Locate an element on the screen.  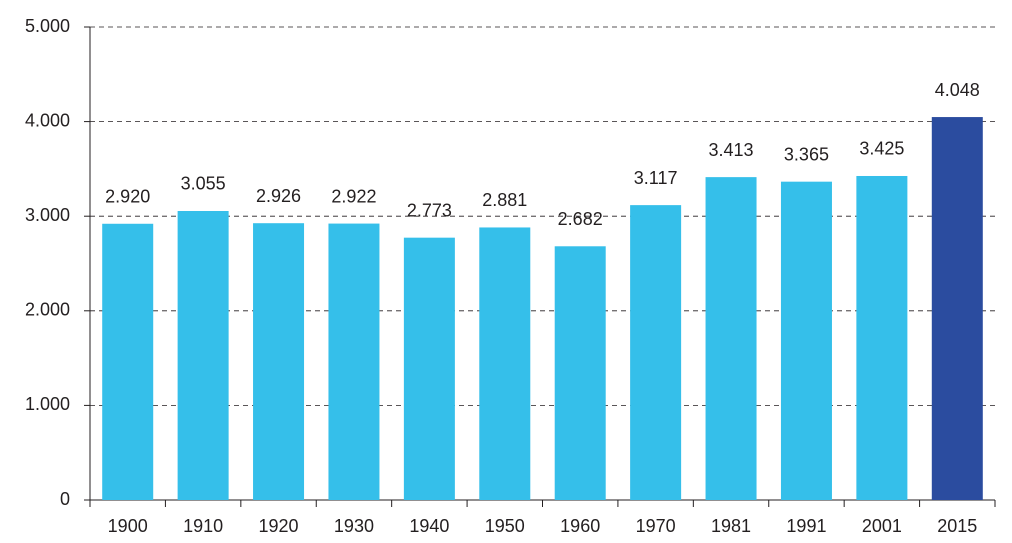
x-tick-label: 1930 is located at coordinates (354, 526).